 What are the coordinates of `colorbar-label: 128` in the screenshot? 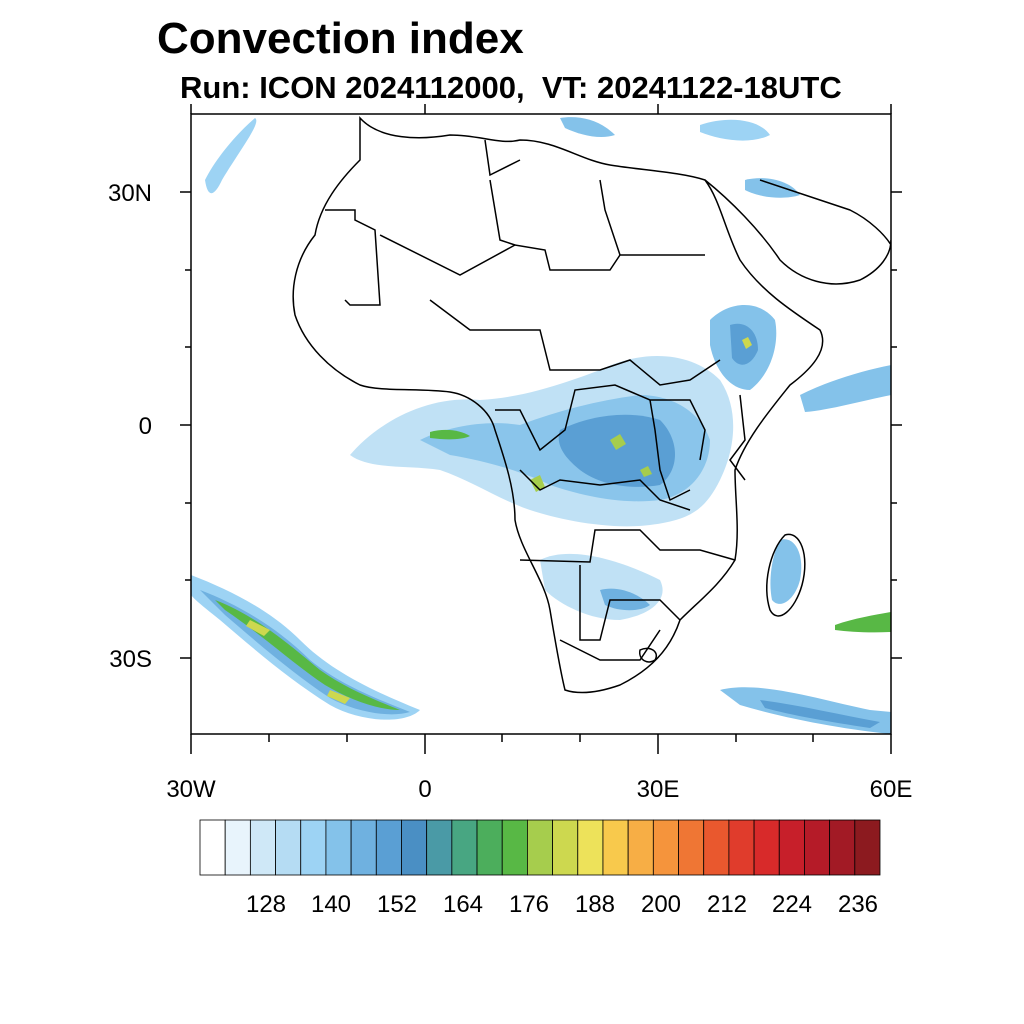 It's located at (266, 904).